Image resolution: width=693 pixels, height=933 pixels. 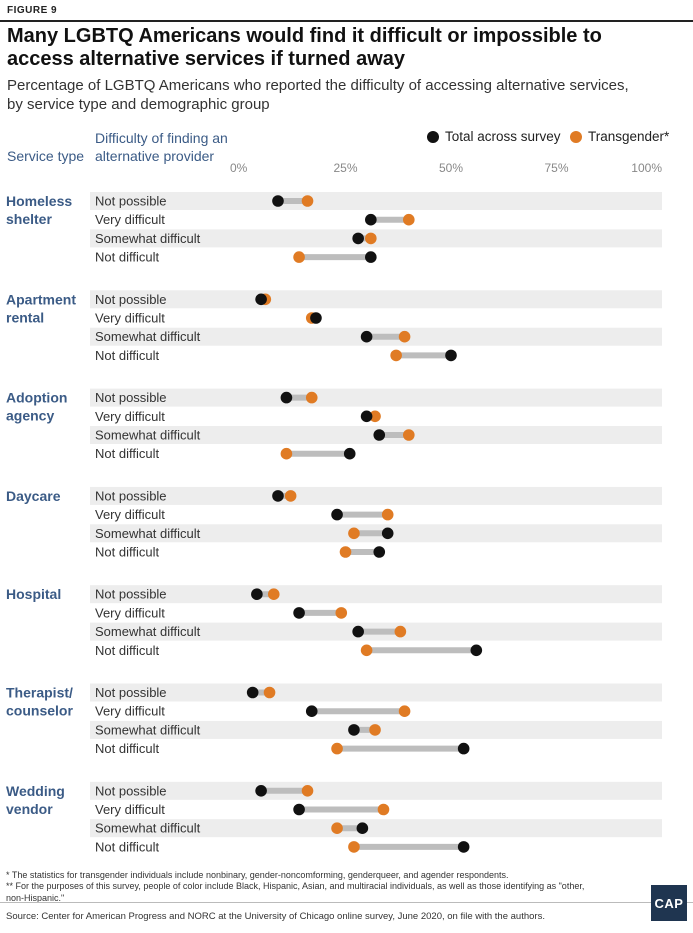 What do you see at coordinates (35, 791) in the screenshot?
I see `group-label: Wedding` at bounding box center [35, 791].